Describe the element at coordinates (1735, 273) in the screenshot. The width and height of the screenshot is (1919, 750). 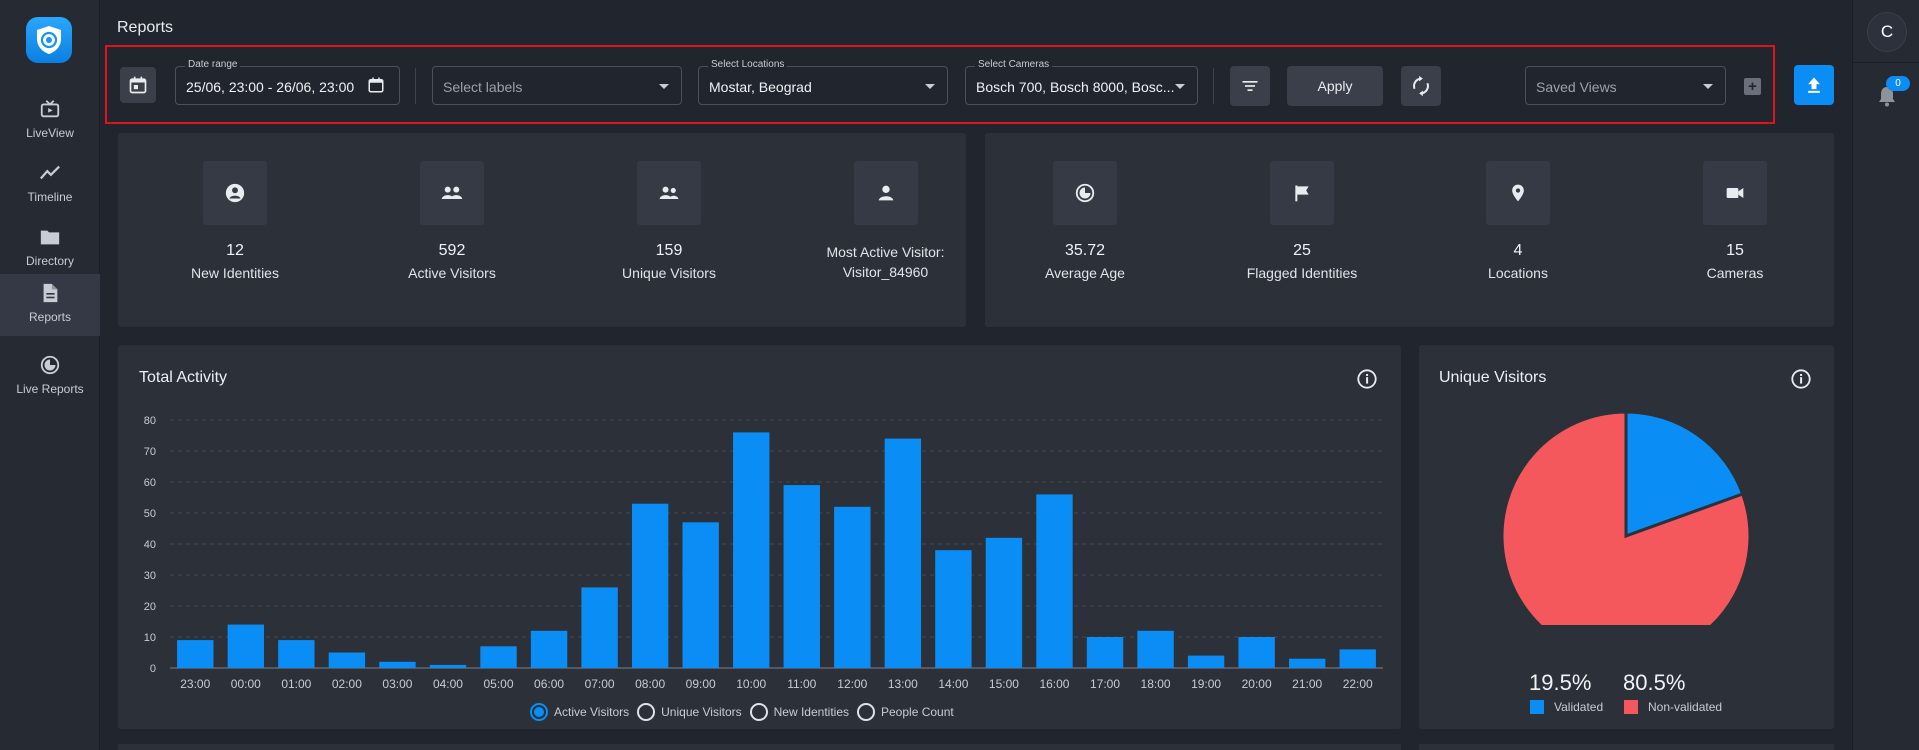
I see `kpi-label: Cameras` at that location.